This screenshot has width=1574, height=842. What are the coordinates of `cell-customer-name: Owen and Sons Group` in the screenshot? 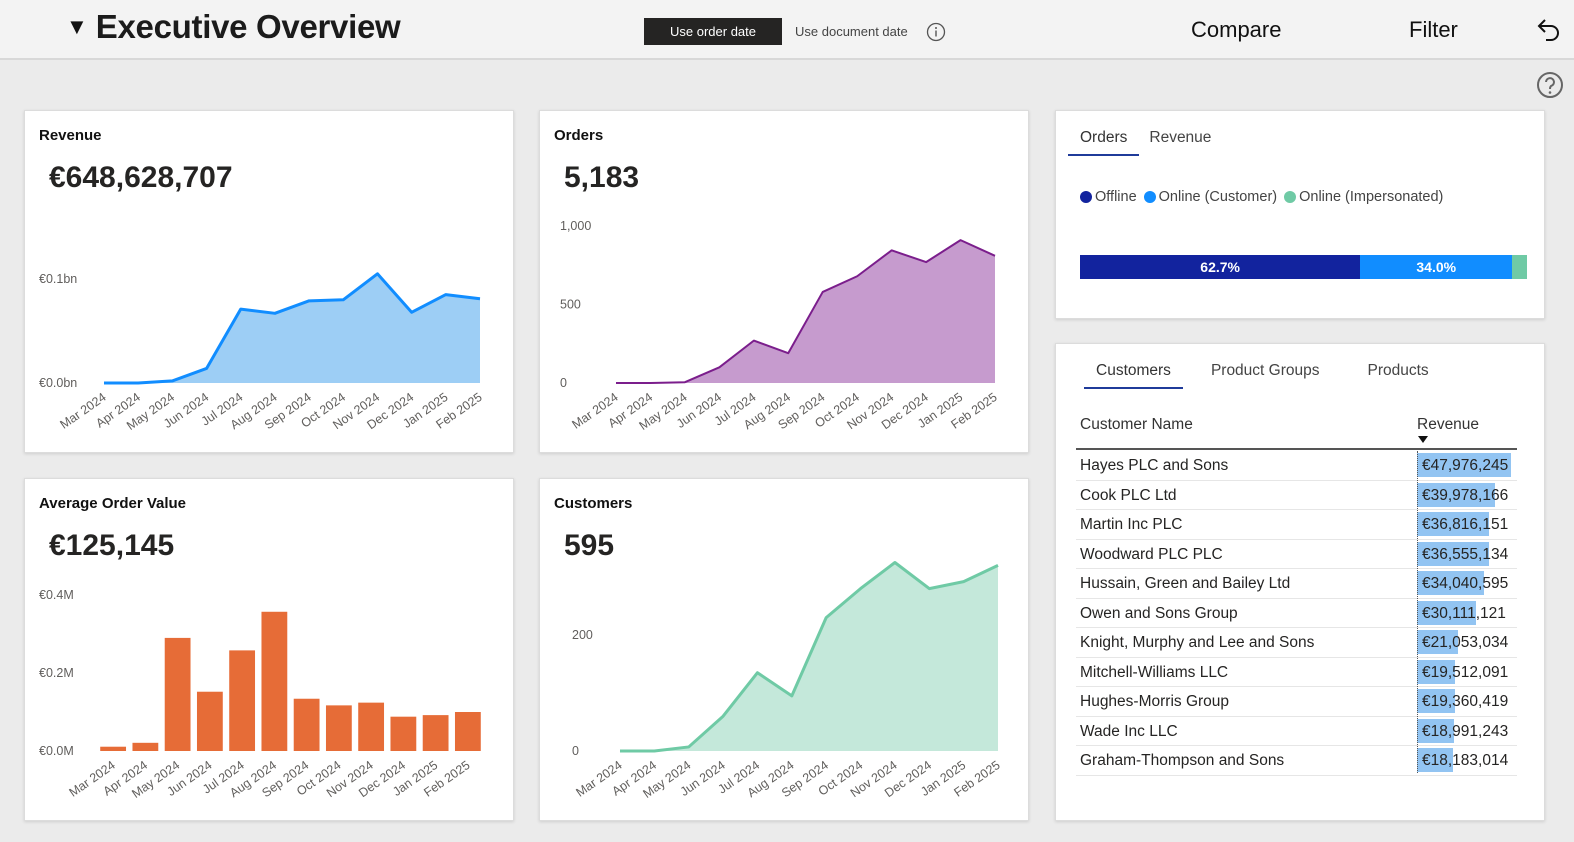 It's located at (1159, 613).